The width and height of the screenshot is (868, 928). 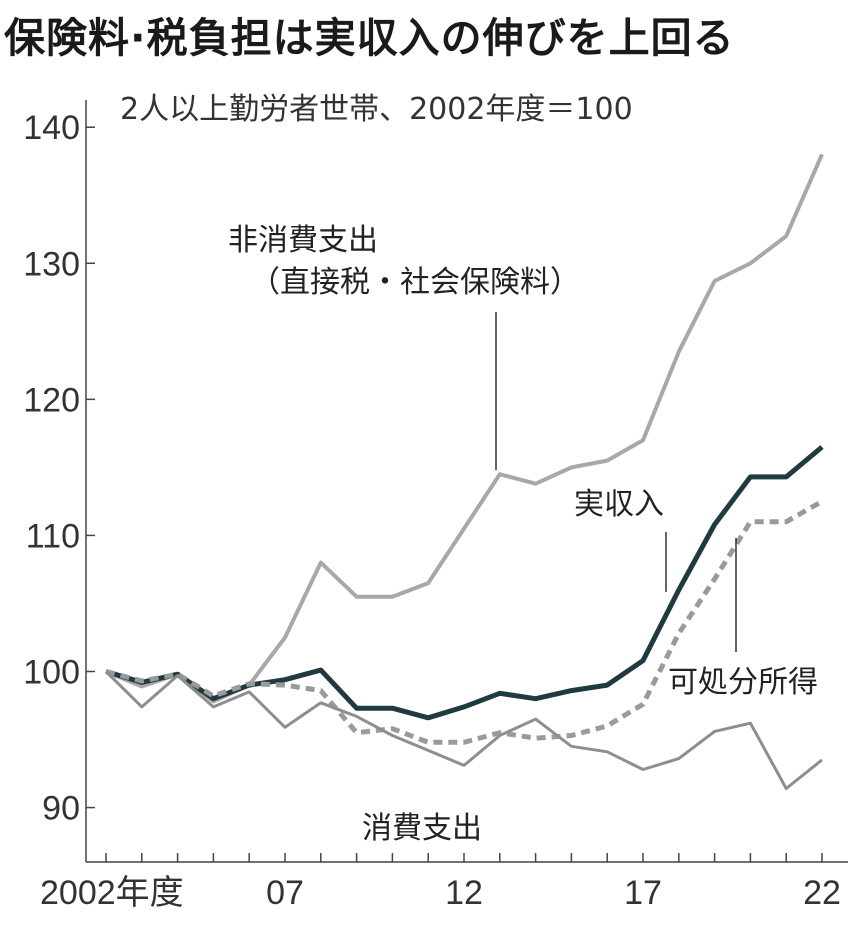 I want to click on x-tick-label: 07, so click(x=285, y=893).